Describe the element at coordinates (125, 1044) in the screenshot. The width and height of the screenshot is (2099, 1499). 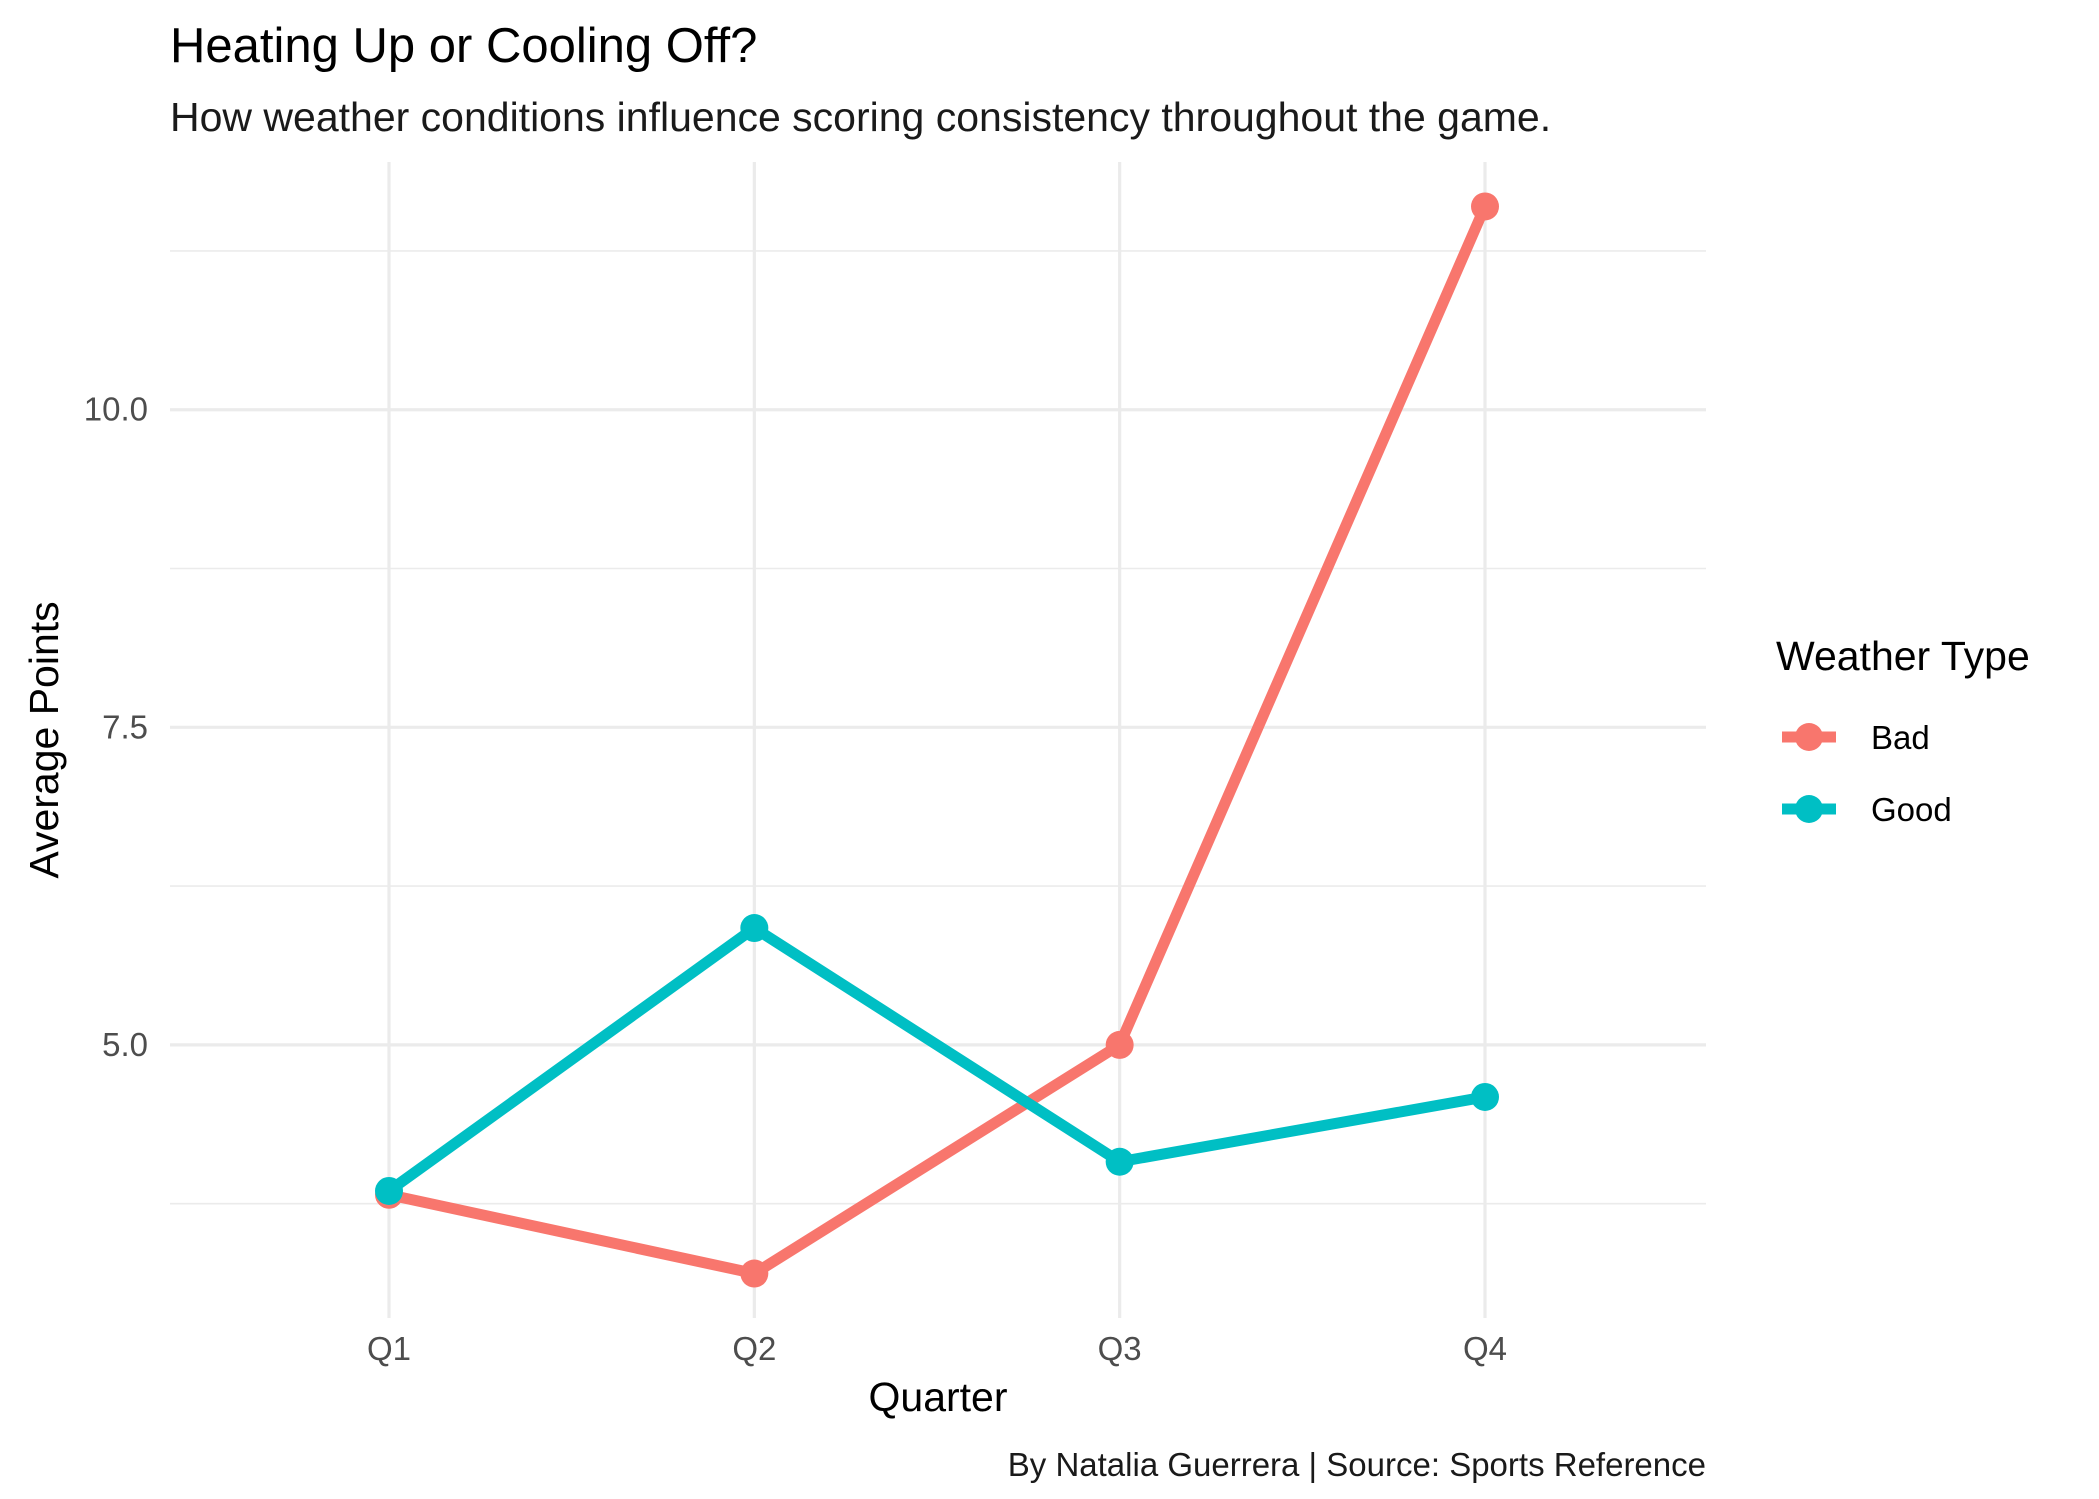
I see `y-tick-label: 5.0` at that location.